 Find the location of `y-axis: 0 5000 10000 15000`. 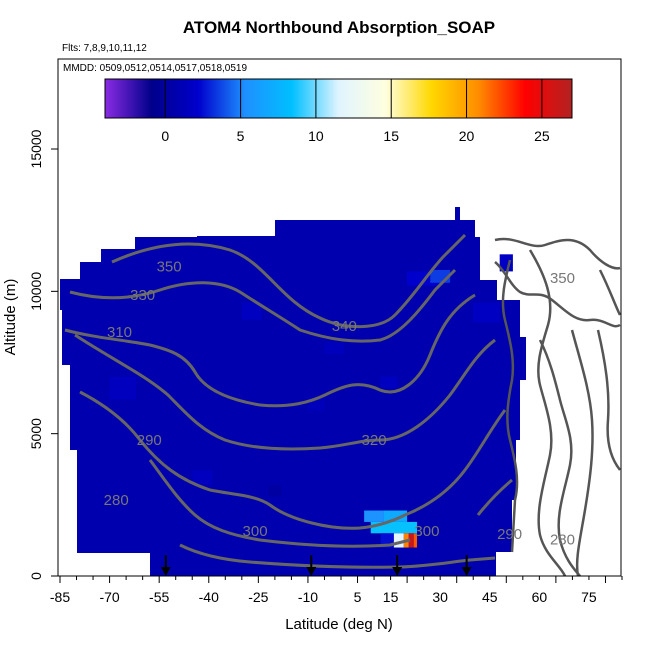

y-axis: 0 5000 10000 15000 is located at coordinates (43, 354).